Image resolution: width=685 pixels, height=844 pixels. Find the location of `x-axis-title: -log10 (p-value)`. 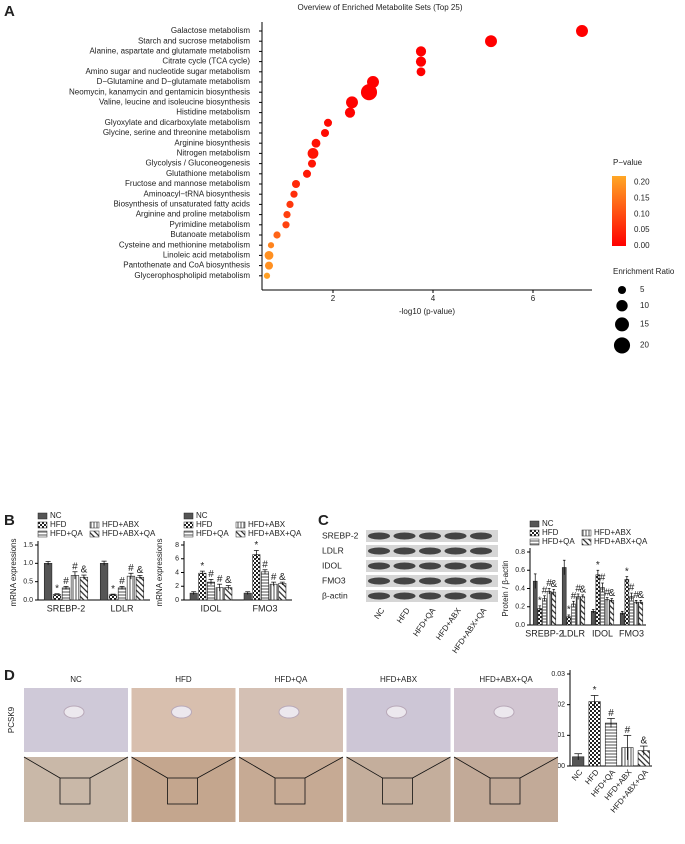

x-axis-title: -log10 (p-value) is located at coordinates (427, 311).